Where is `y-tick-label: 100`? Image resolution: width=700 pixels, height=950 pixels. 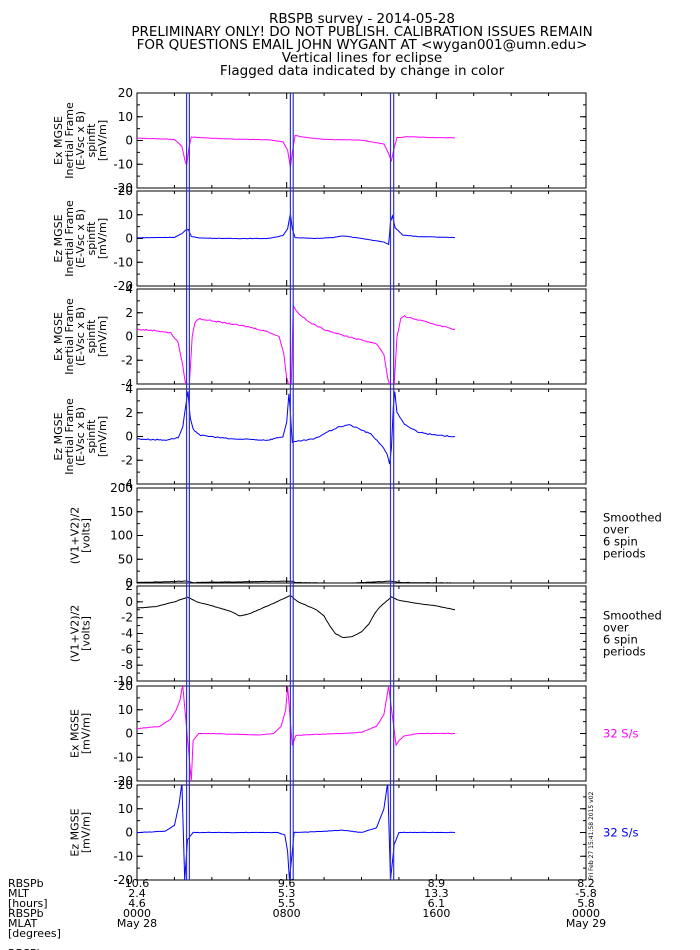
y-tick-label: 100 is located at coordinates (121, 536).